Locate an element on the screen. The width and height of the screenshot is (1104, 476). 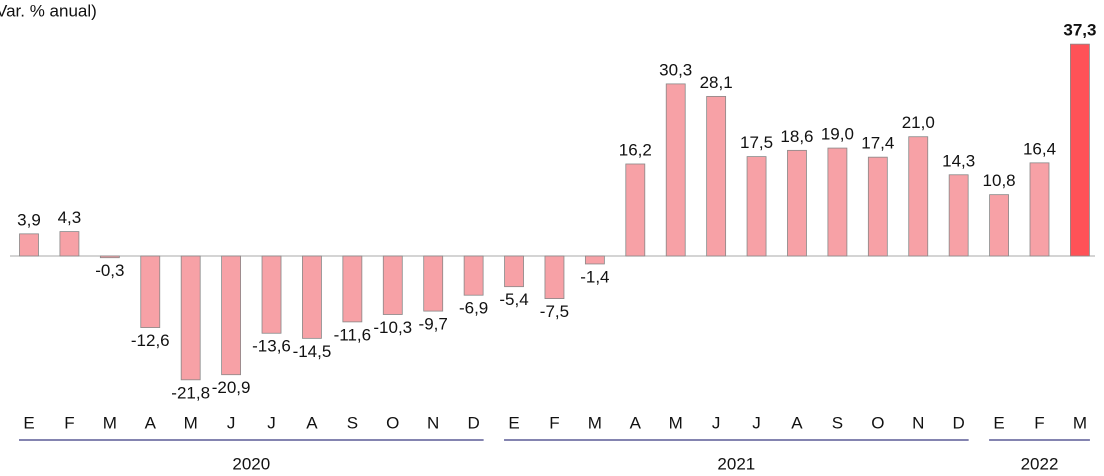
data-label: -9,7 is located at coordinates (433, 324).